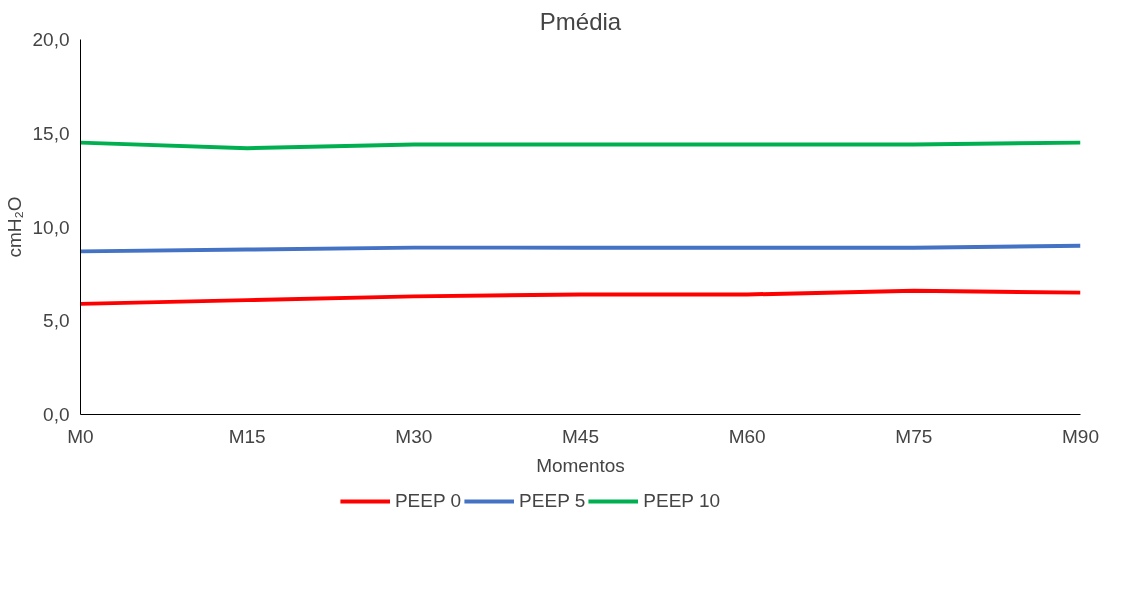  Describe the element at coordinates (56, 321) in the screenshot. I see `y-tick-label: 5,0` at that location.